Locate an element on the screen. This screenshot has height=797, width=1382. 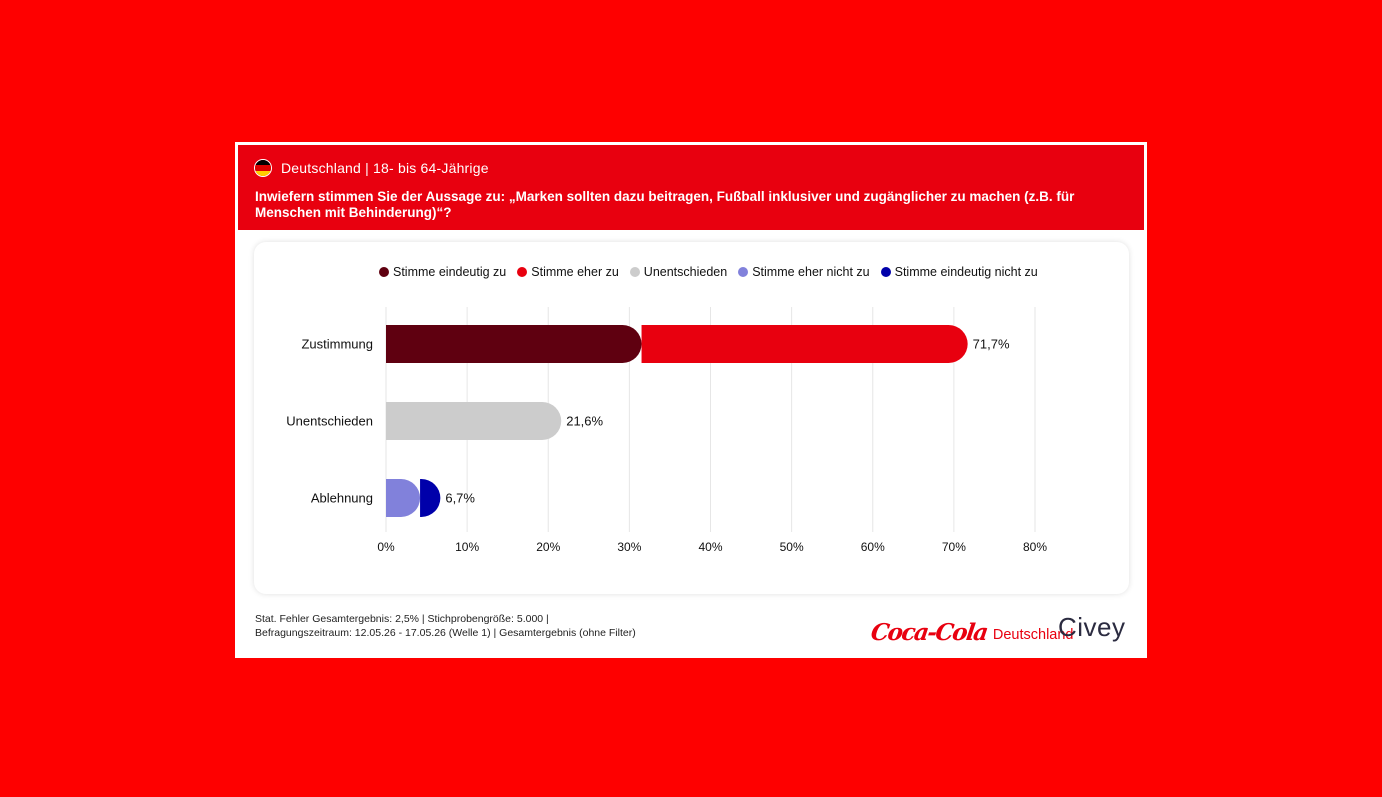
x-tick-label: 40% is located at coordinates (710, 547).